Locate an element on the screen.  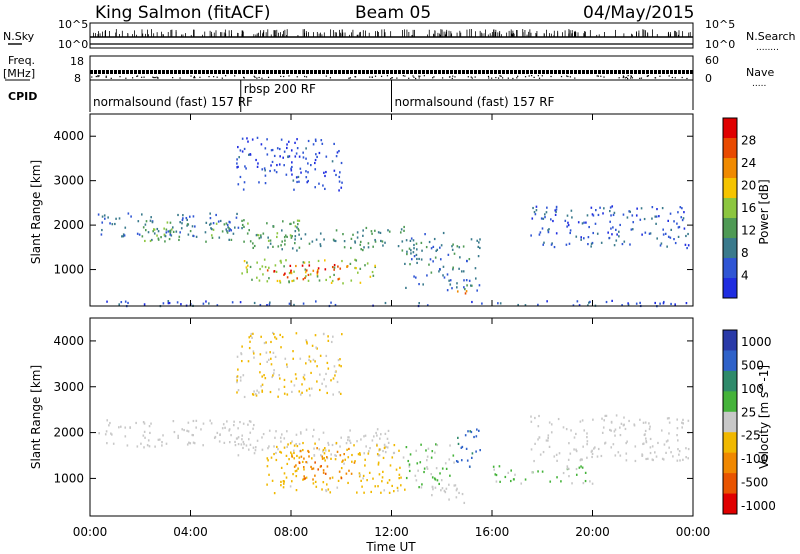
colorbar-tick-label: 20 is located at coordinates (748, 186).